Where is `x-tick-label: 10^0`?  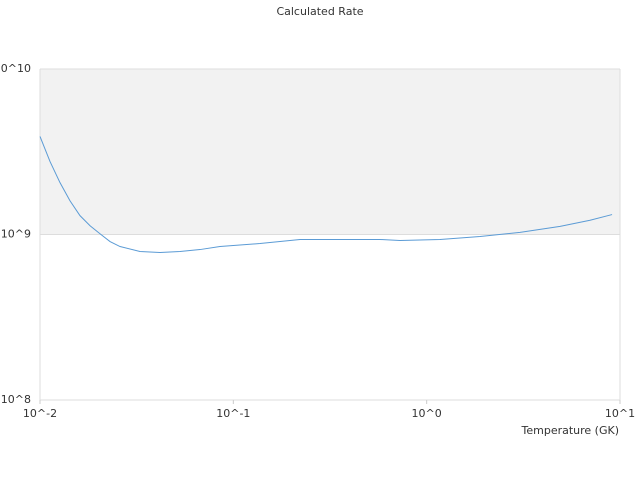 x-tick-label: 10^0 is located at coordinates (427, 413).